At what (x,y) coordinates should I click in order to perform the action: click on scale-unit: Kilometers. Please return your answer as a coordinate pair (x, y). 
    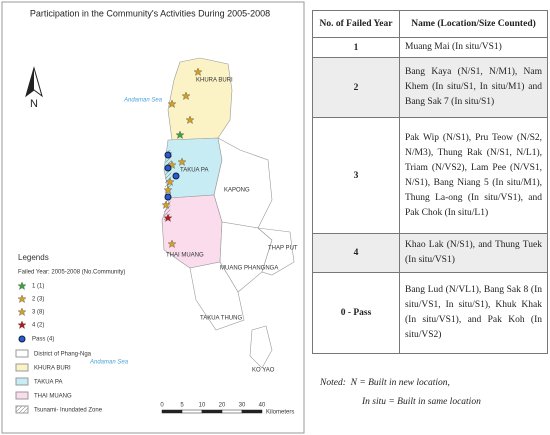
    Looking at the image, I should click on (280, 413).